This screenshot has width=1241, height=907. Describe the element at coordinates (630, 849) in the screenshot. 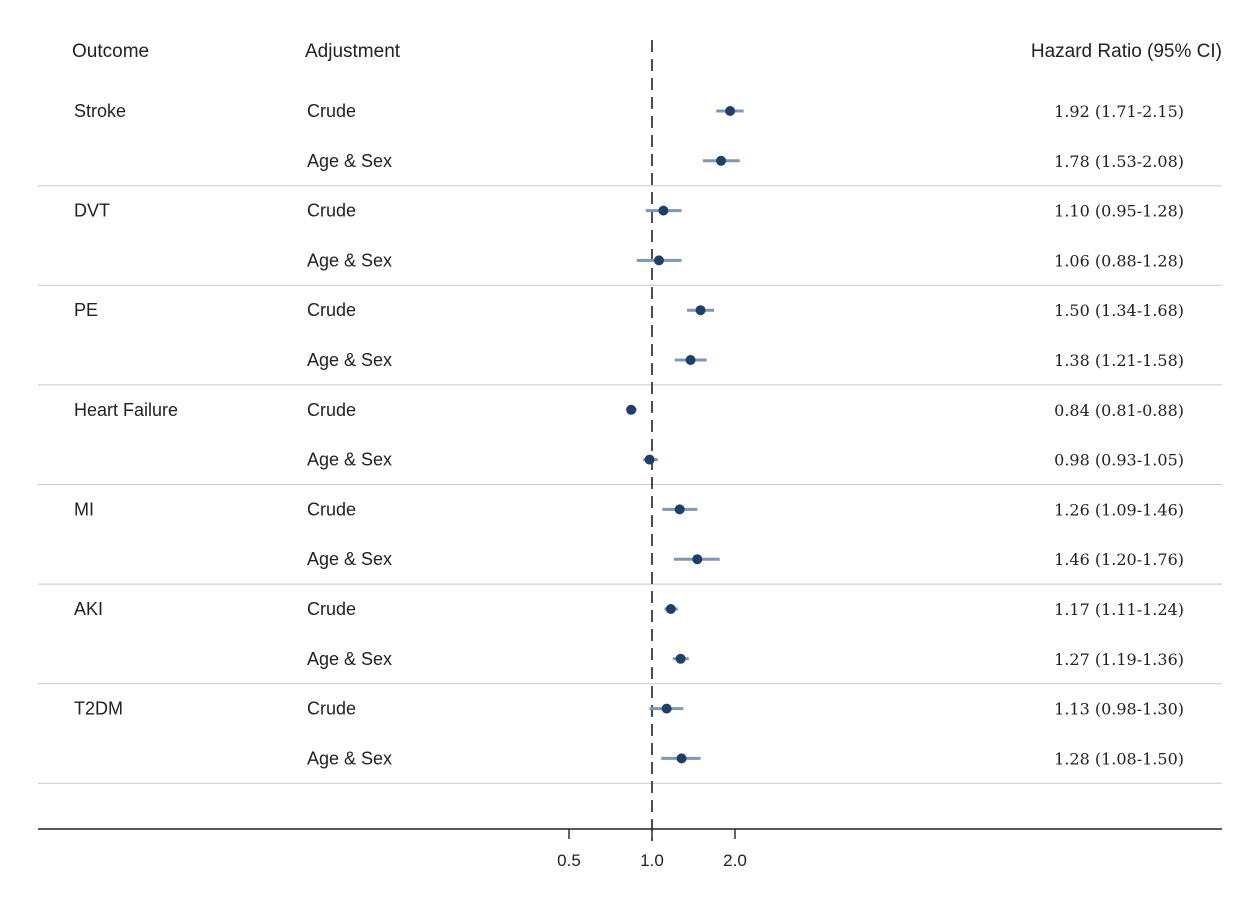

I see `x-axis: 0.5 1.0 2.0` at that location.